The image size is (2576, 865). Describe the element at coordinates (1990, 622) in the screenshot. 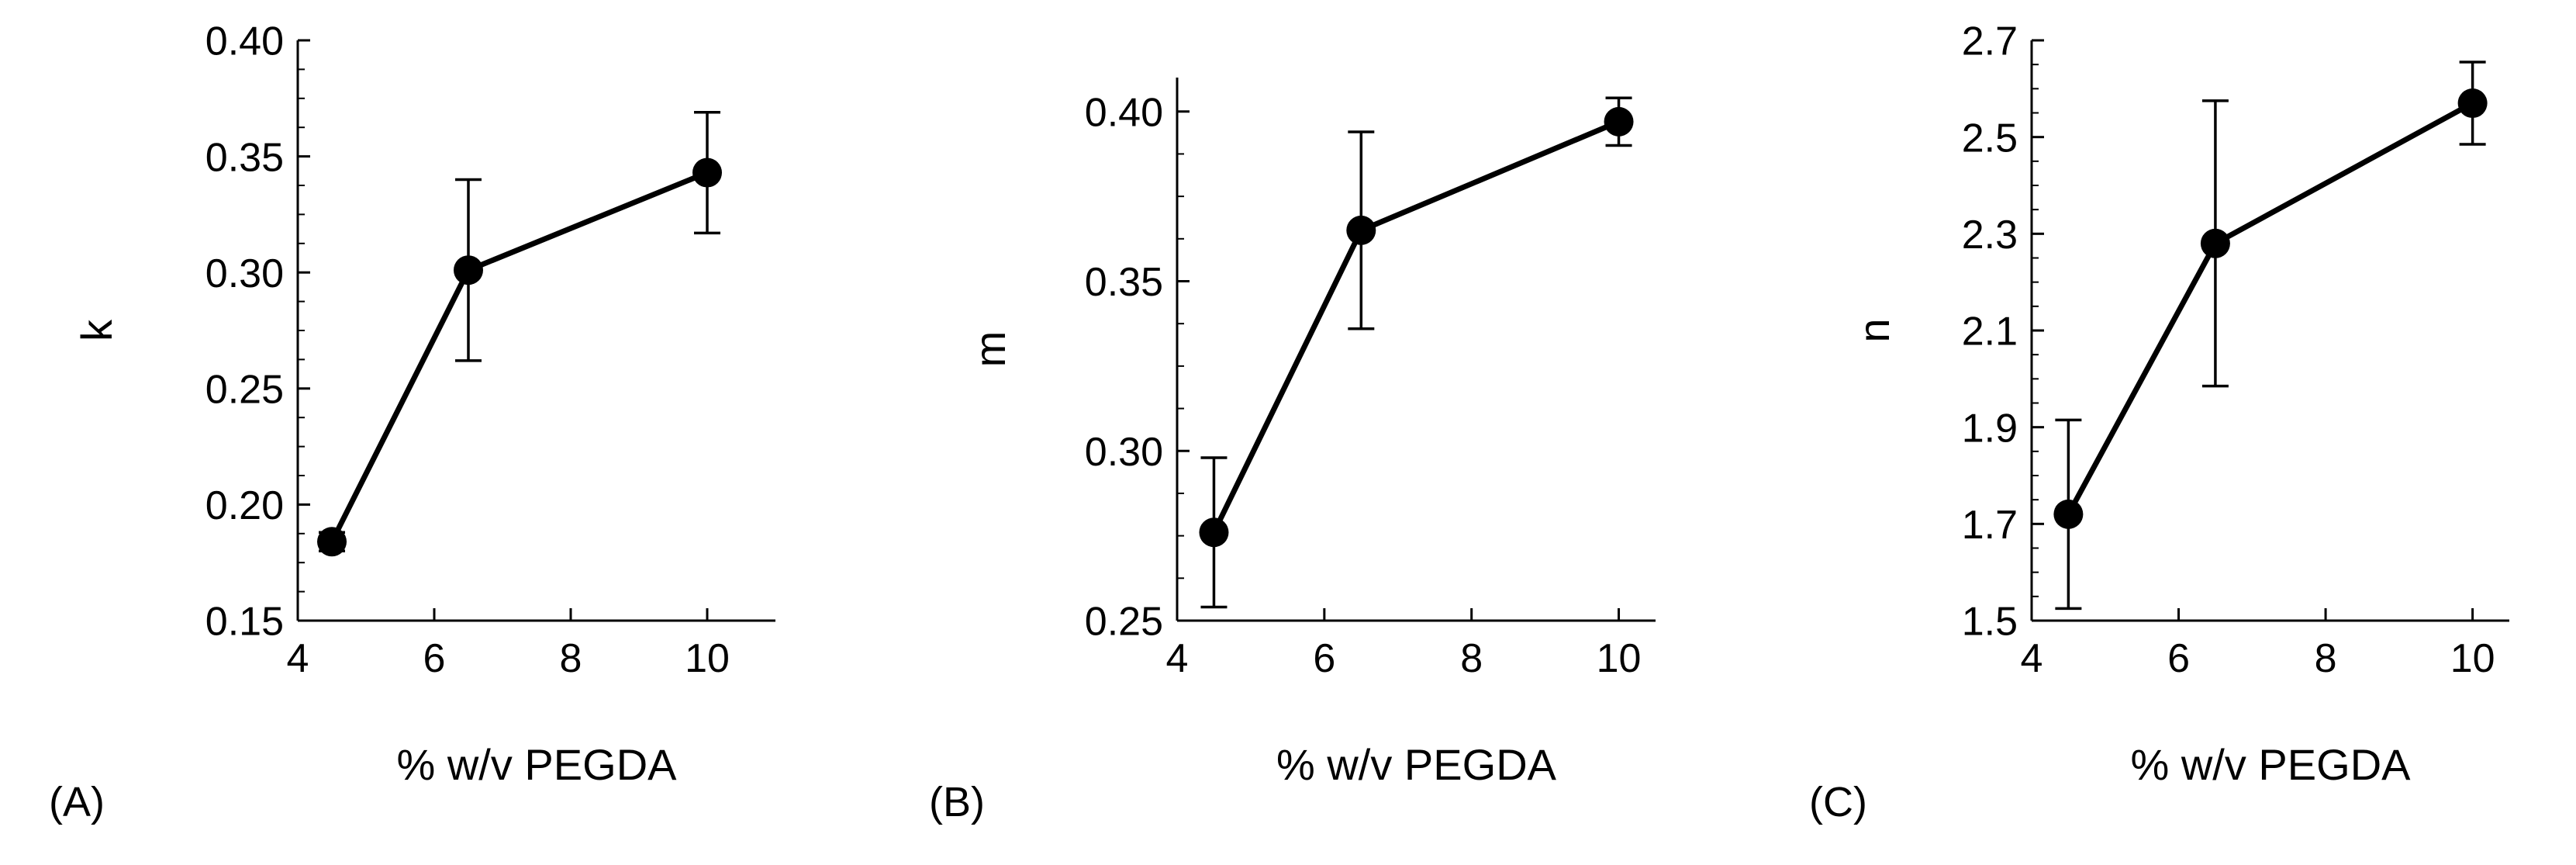

I see `y-tick-label: 1.5` at that location.